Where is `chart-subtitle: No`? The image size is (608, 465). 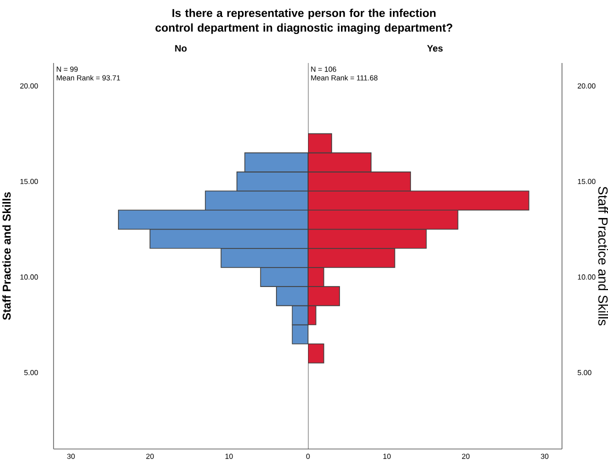 chart-subtitle: No is located at coordinates (181, 48).